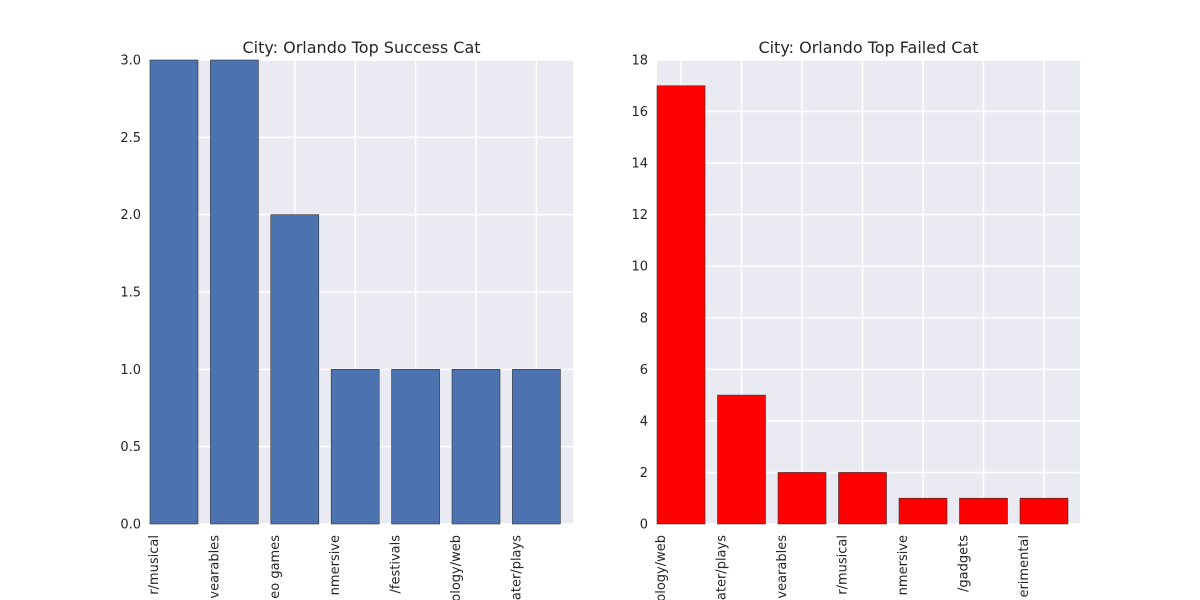 The width and height of the screenshot is (1200, 600). I want to click on y-tick-labels: 0.0 0.5 1.0 1.5 2.0 2.5 3.0, so click(130, 293).